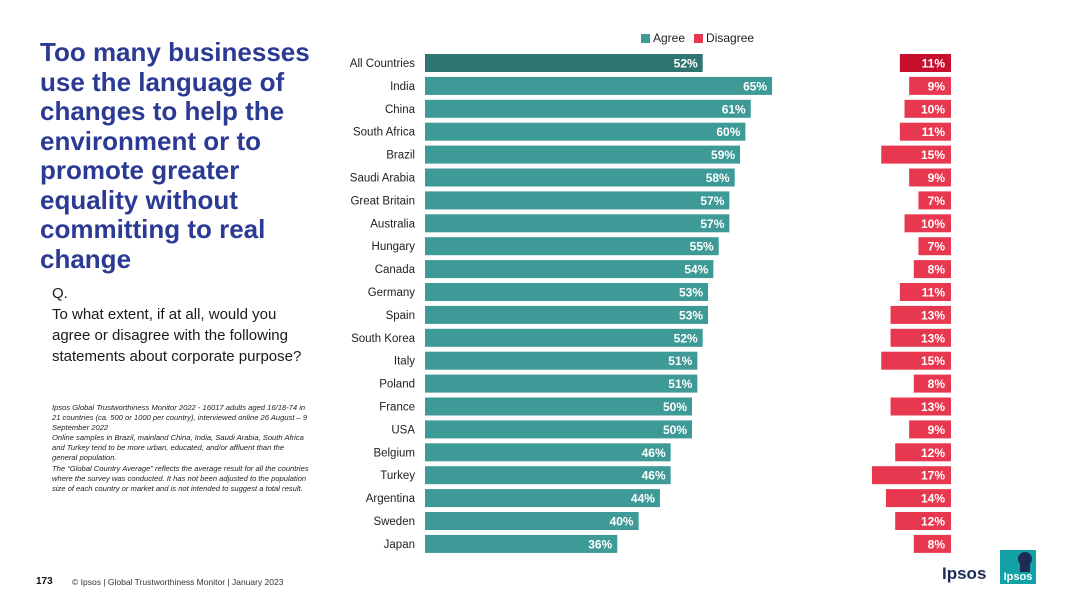 The image size is (1080, 607). I want to click on category-label-belgium: Belgium, so click(394, 453).